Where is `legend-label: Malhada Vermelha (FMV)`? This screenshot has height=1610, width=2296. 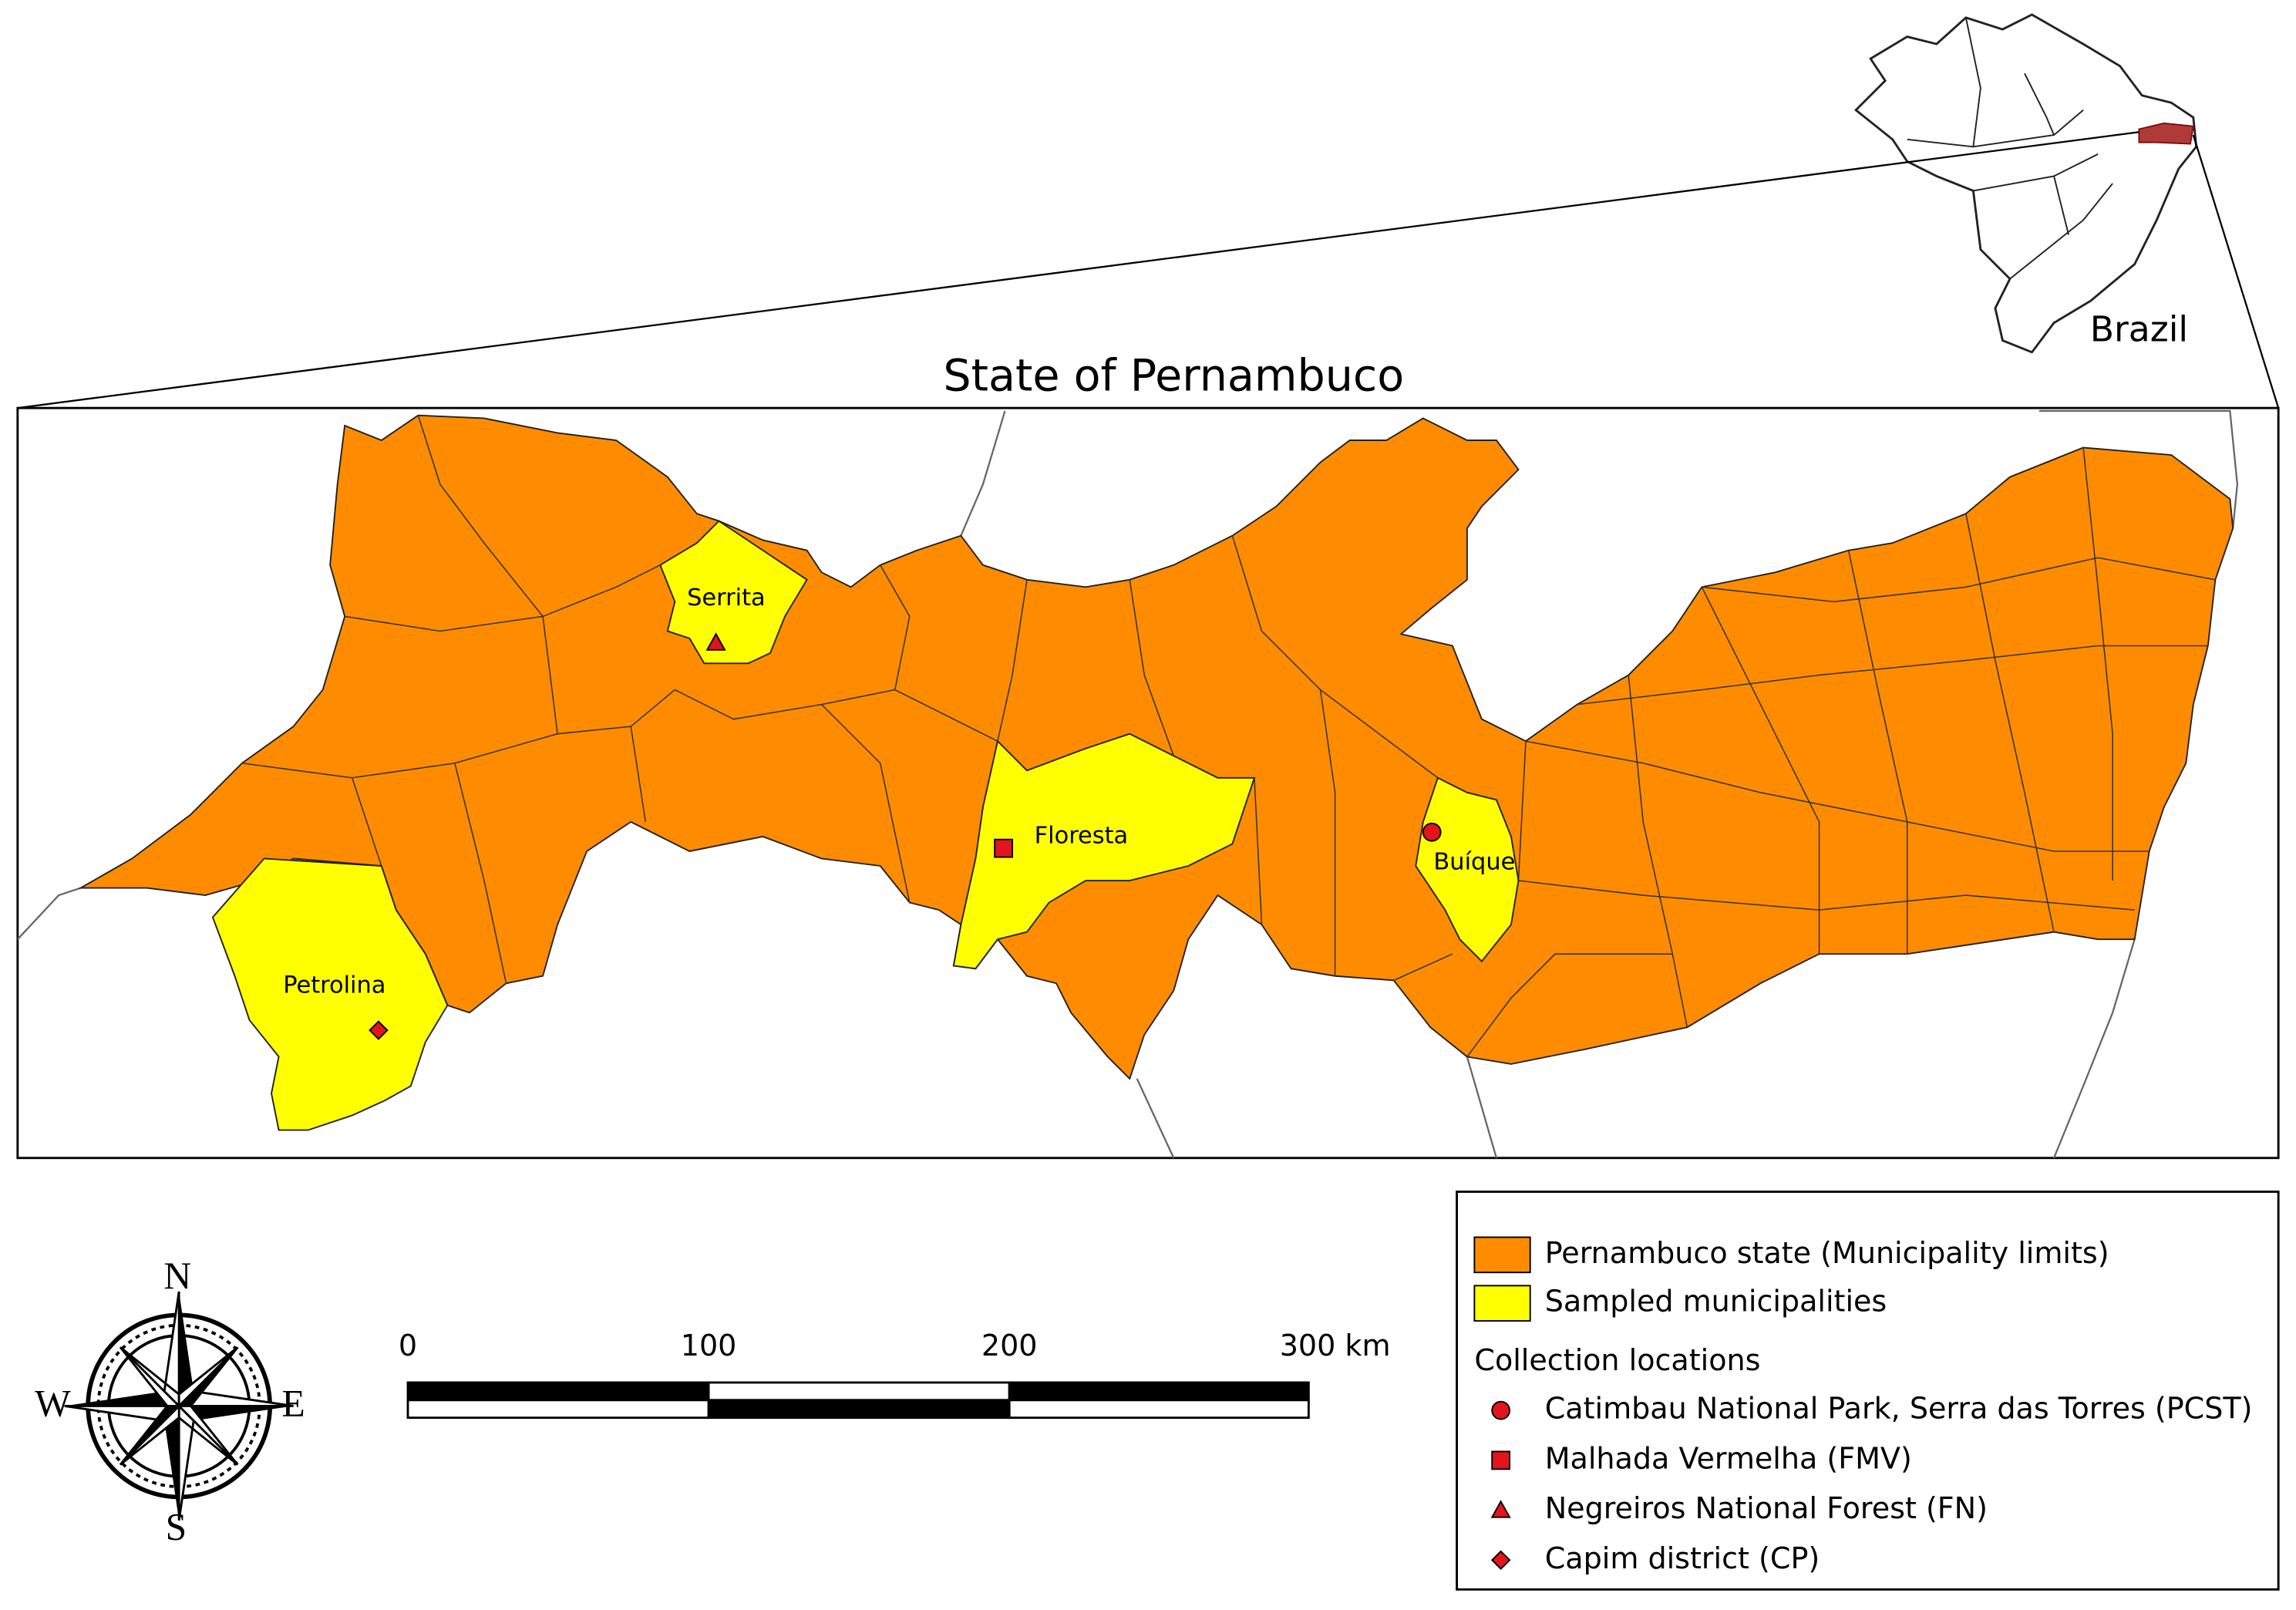
legend-label: Malhada Vermelha (FMV) is located at coordinates (1728, 1458).